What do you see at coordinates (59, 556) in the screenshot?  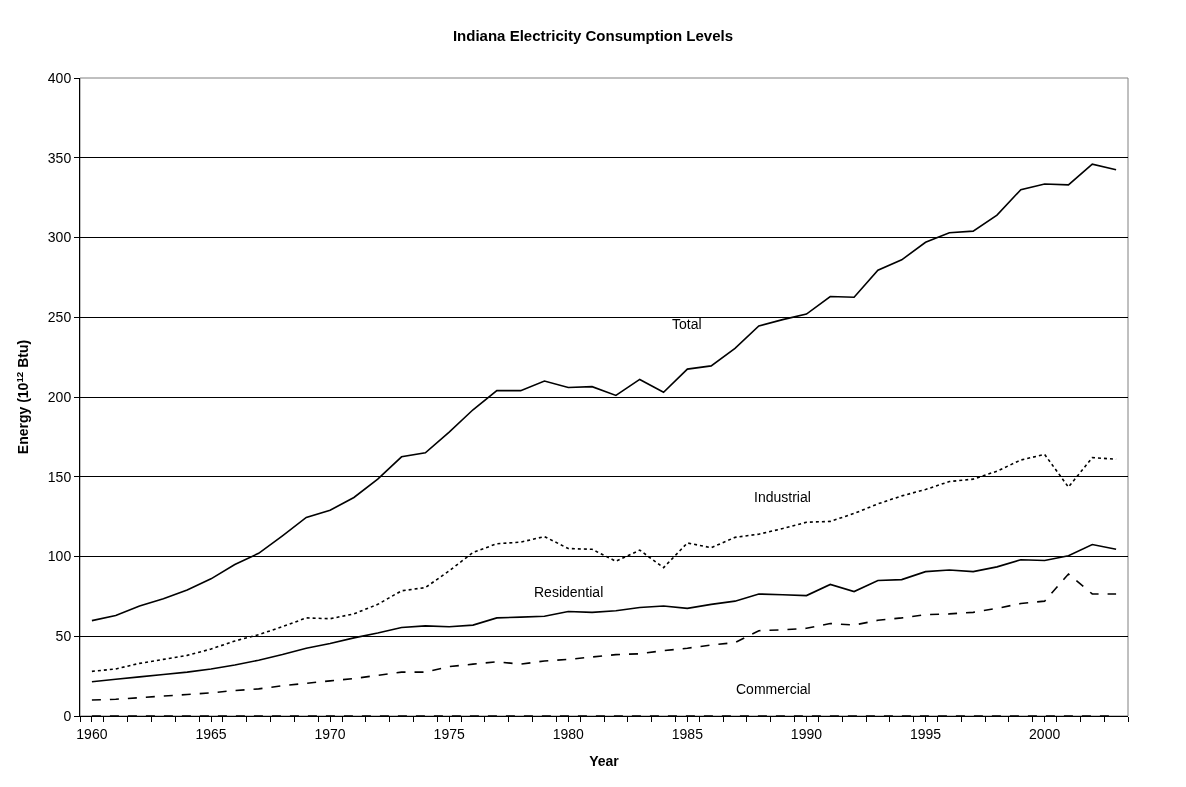 I see `y-tick-label: 100` at bounding box center [59, 556].